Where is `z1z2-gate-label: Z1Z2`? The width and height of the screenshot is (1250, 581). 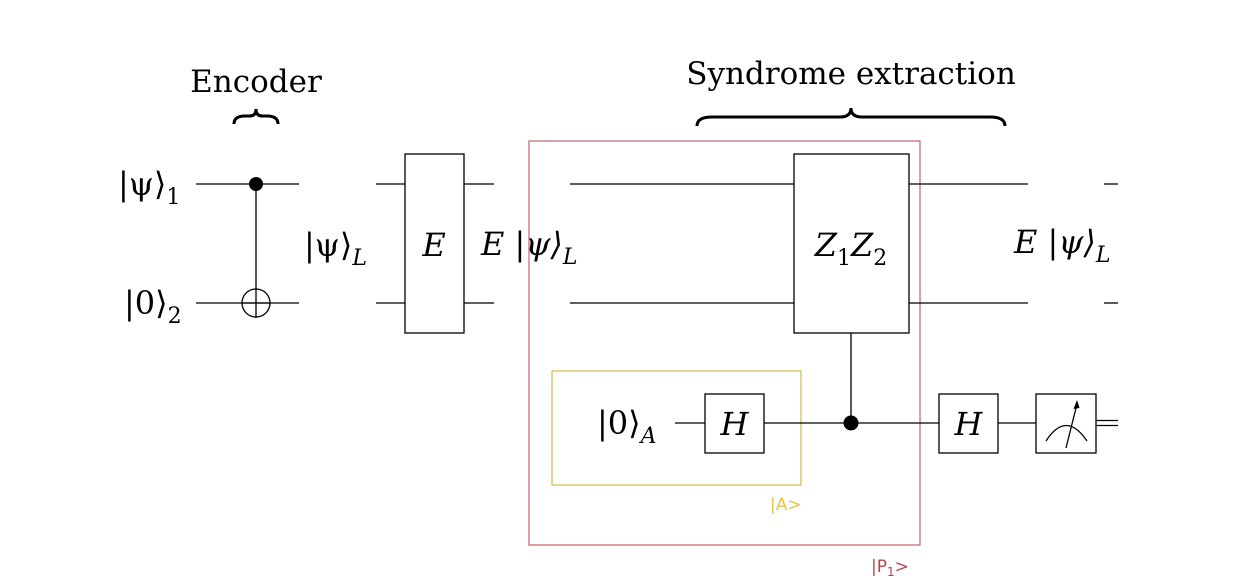
z1z2-gate-label: Z1Z2 is located at coordinates (850, 248).